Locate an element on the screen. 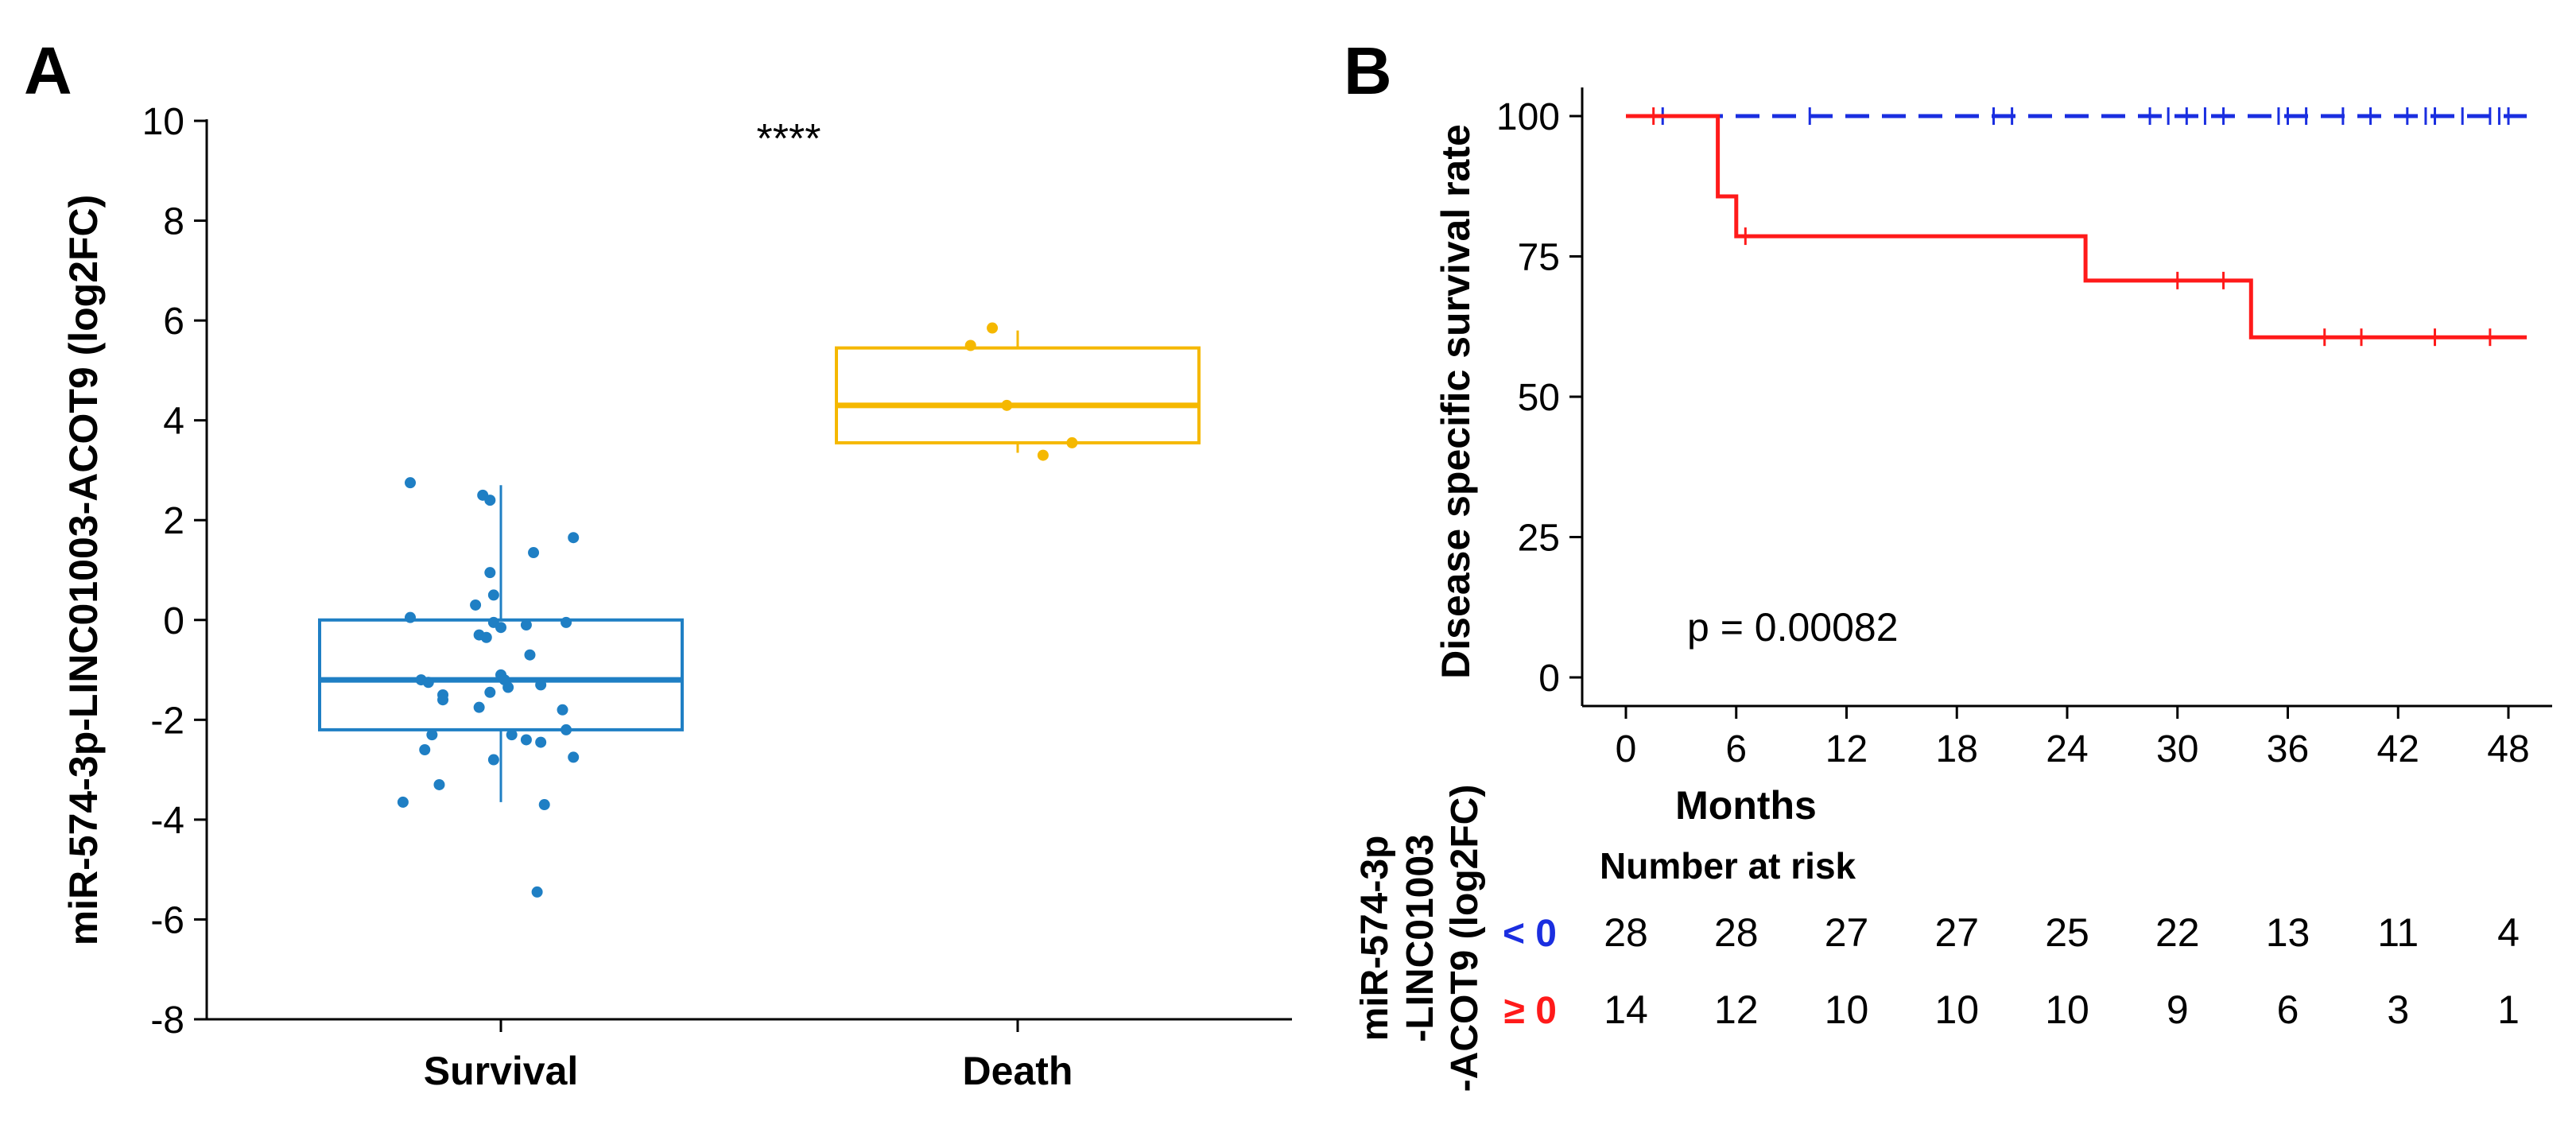 The image size is (2576, 1129). boxplot-y-tick-label: -2 is located at coordinates (167, 721).